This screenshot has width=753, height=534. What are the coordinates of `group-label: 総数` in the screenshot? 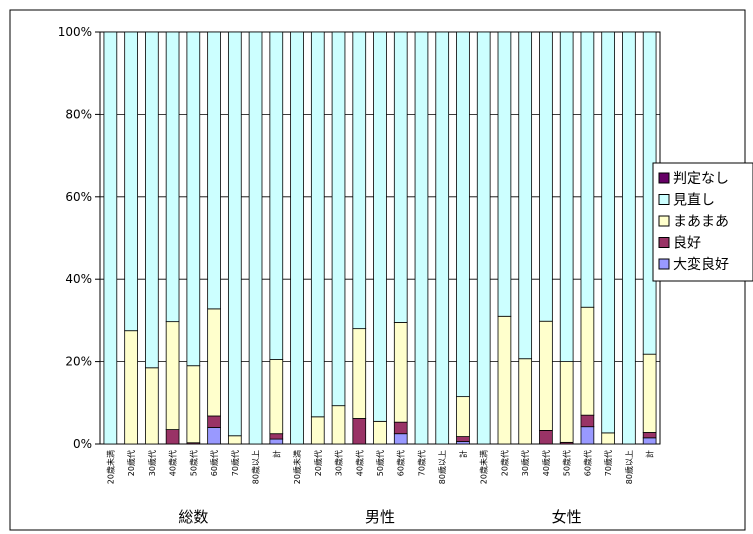 It's located at (193, 517).